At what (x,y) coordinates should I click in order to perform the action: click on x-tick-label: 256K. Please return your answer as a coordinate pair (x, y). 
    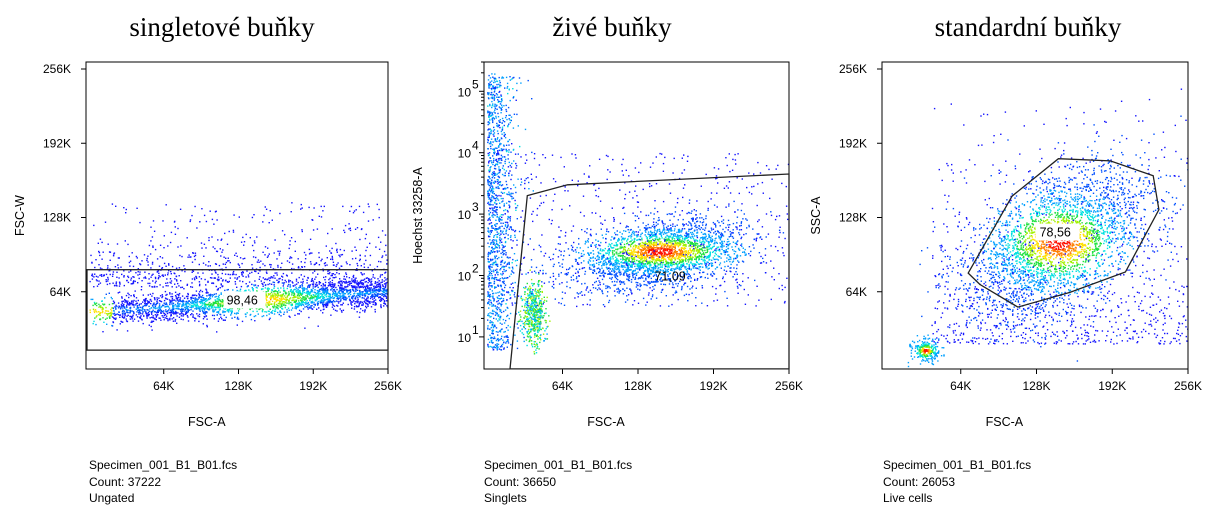
    Looking at the image, I should click on (388, 386).